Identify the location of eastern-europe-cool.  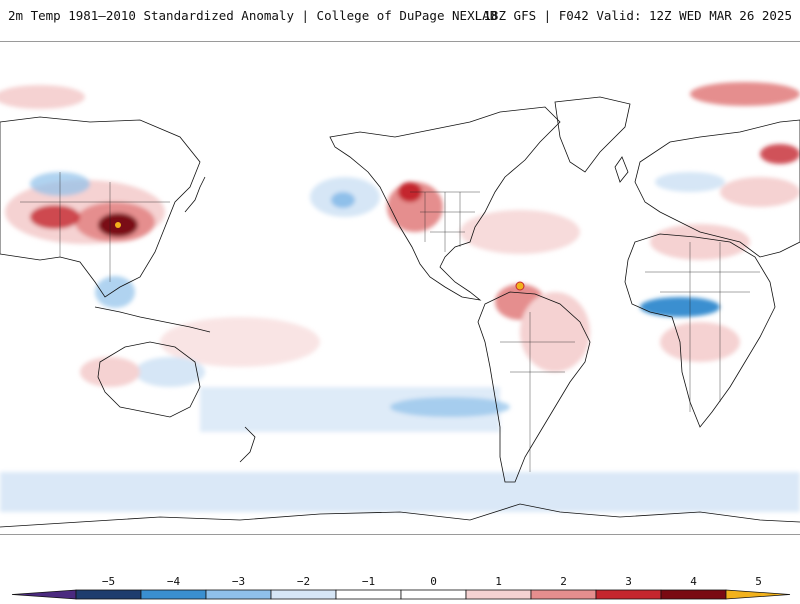
(690, 182).